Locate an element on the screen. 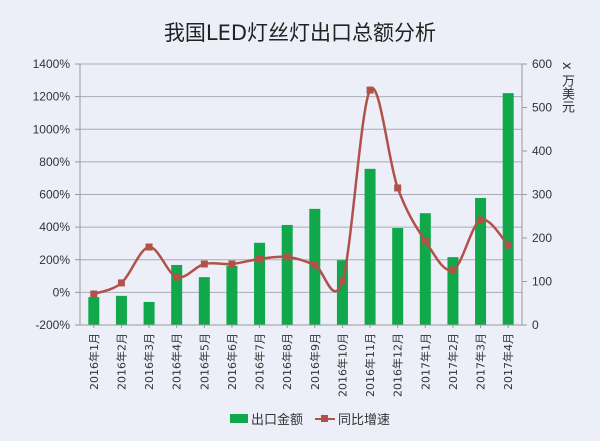 The image size is (600, 441). x-tick-label: 2016年5月 is located at coordinates (204, 361).